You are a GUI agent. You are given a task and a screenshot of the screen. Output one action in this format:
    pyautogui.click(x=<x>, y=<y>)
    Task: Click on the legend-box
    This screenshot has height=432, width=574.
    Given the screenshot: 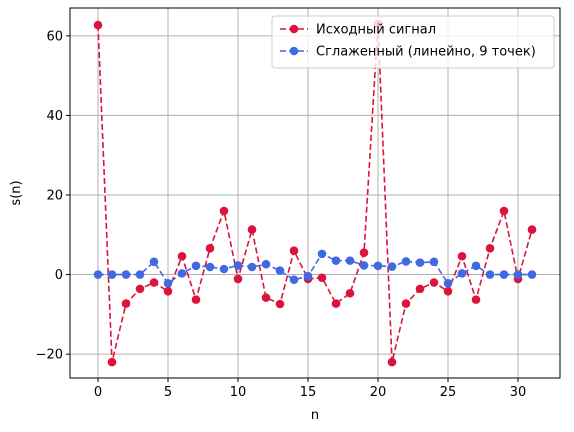 What is the action you would take?
    pyautogui.click(x=413, y=42)
    